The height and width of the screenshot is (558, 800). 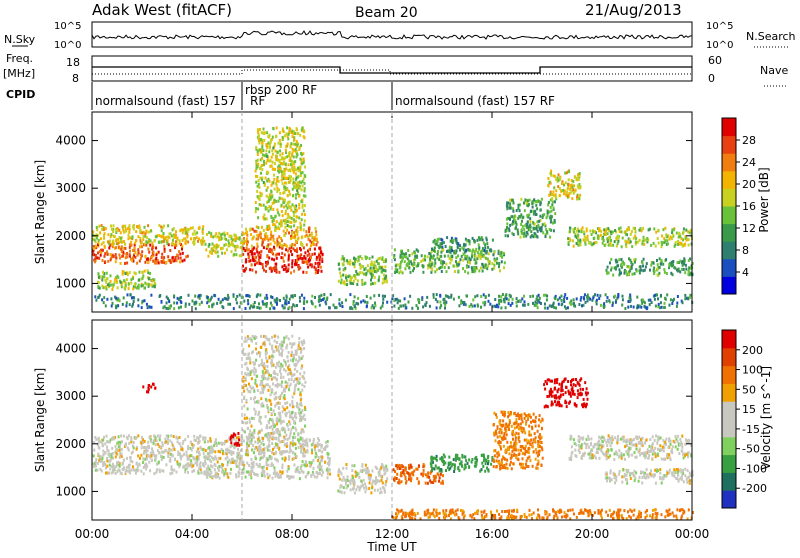 What do you see at coordinates (165, 101) in the screenshot?
I see `cpid-segment-1: normalsound (fast) 157` at bounding box center [165, 101].